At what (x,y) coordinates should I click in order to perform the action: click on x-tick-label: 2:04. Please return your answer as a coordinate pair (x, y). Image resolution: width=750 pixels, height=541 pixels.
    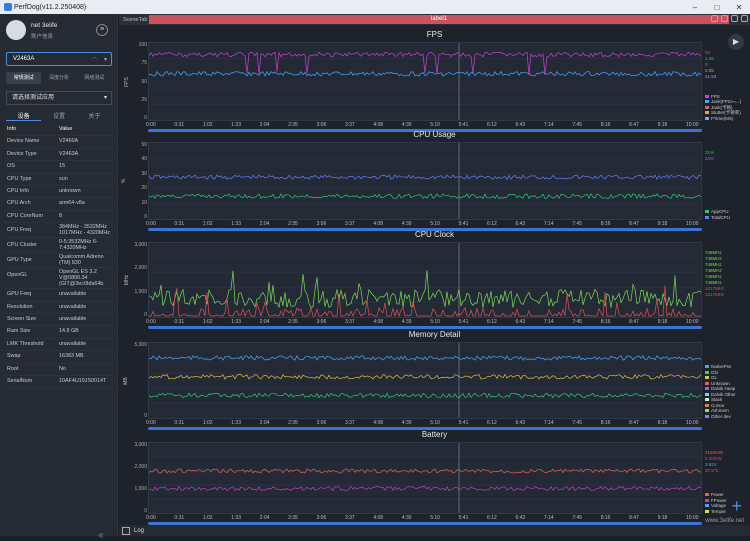
    Looking at the image, I should click on (264, 224).